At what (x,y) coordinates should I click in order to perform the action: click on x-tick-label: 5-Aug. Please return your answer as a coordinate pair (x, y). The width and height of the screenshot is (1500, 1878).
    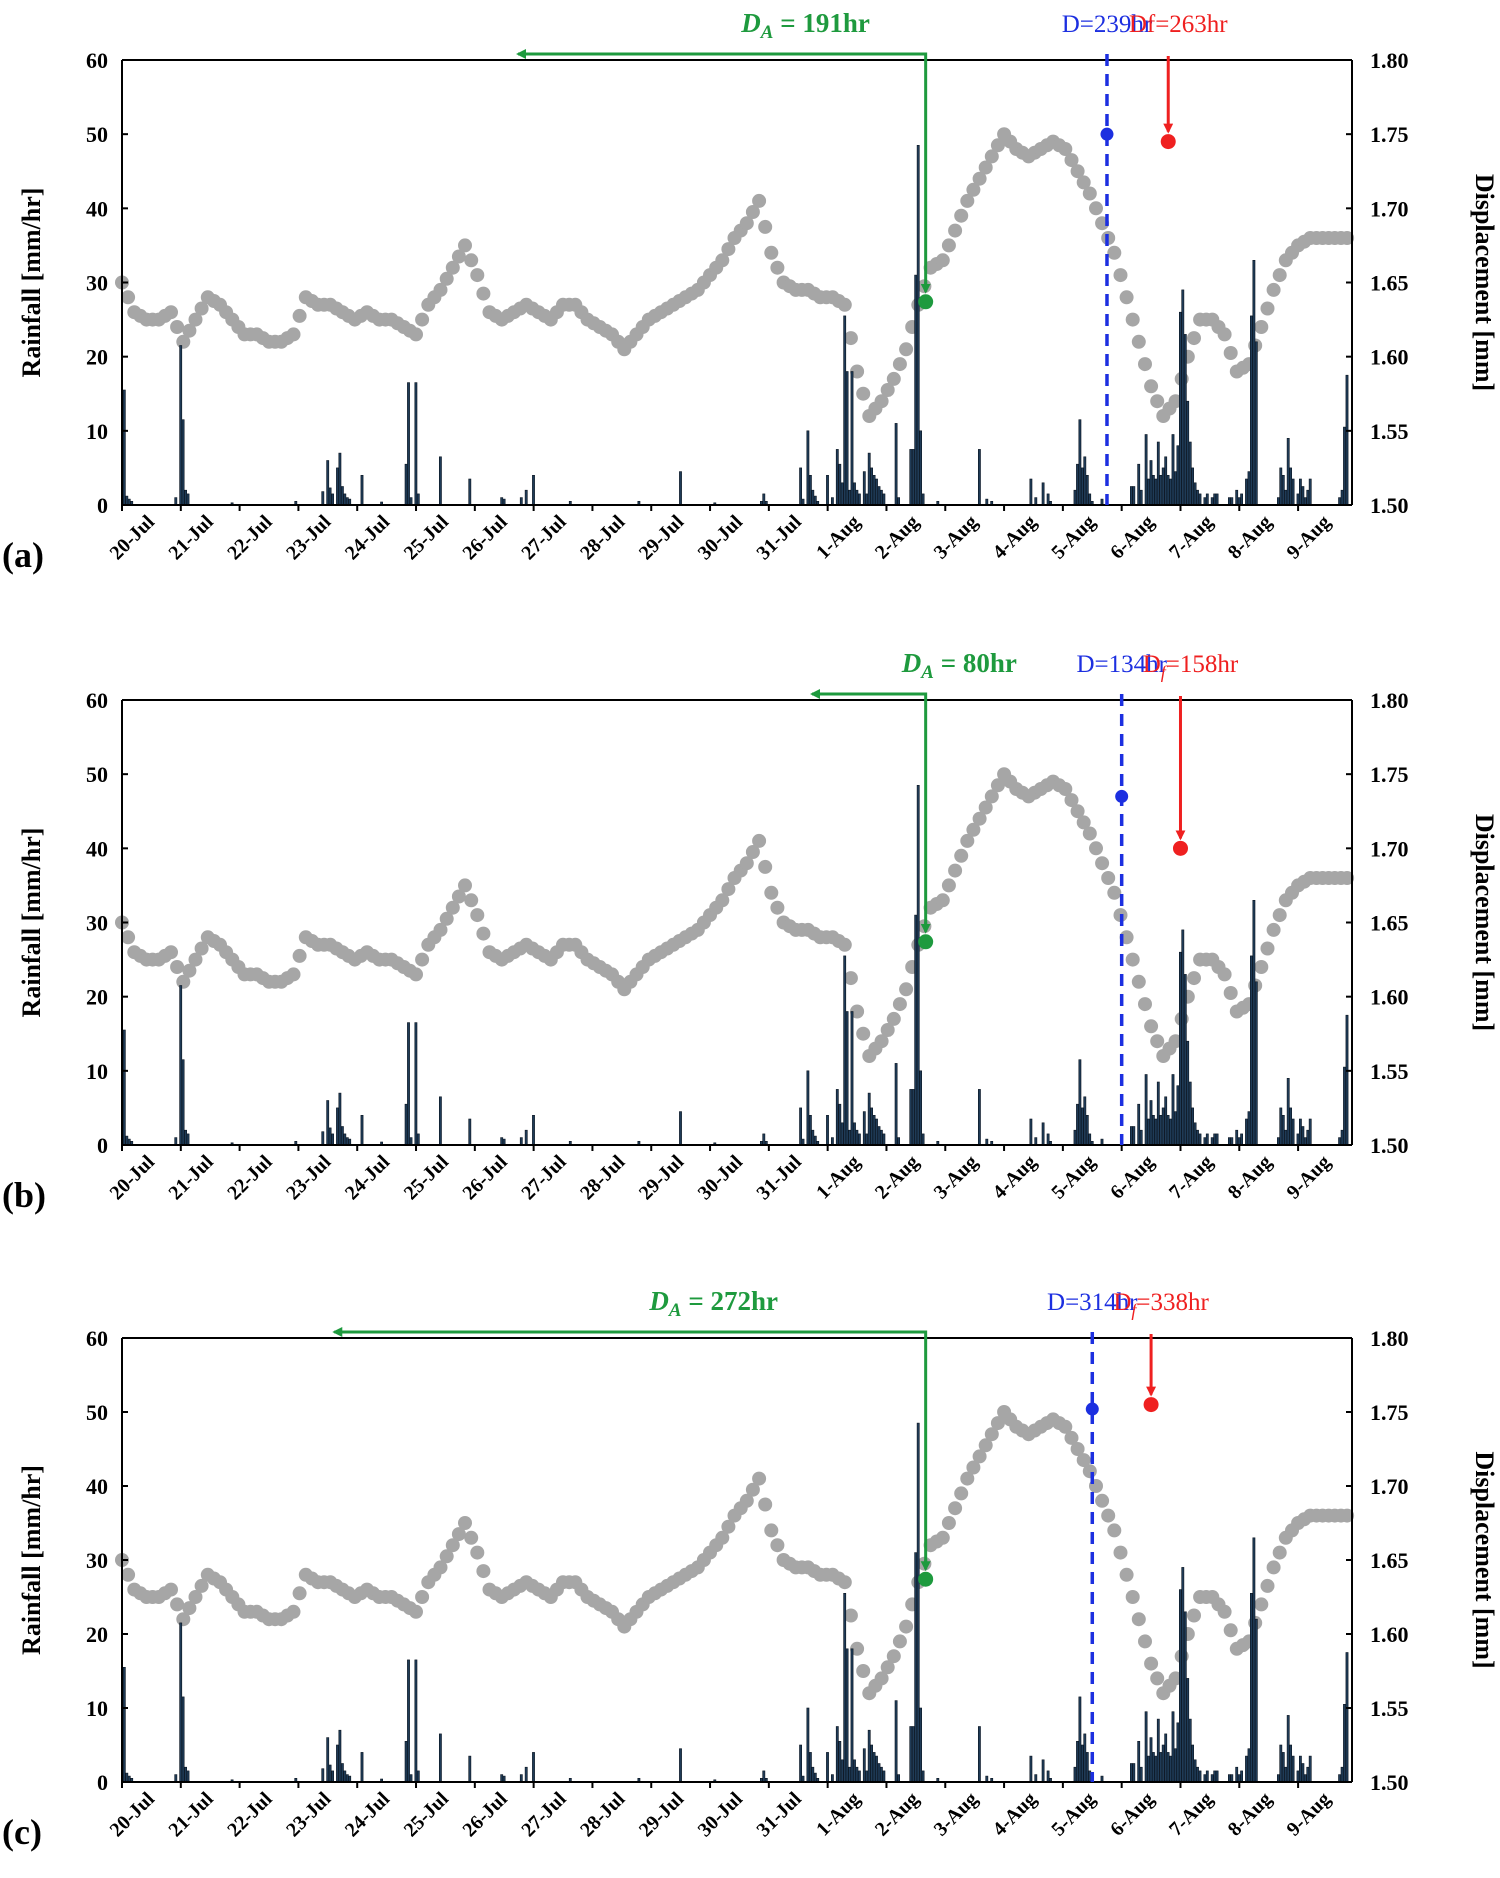
    Looking at the image, I should click on (1073, 1814).